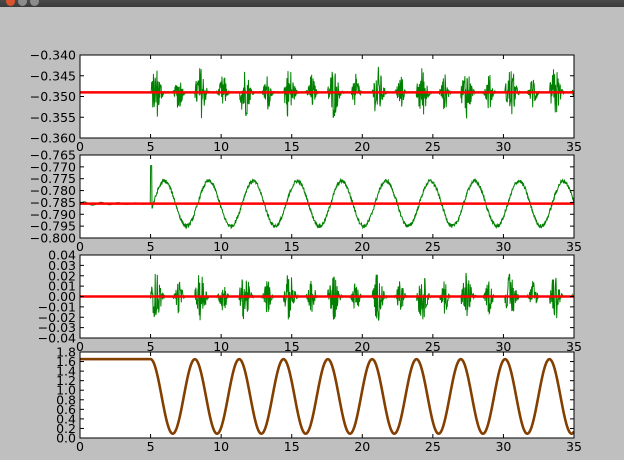  I want to click on y-tick-label: −0.350, so click(53, 96).